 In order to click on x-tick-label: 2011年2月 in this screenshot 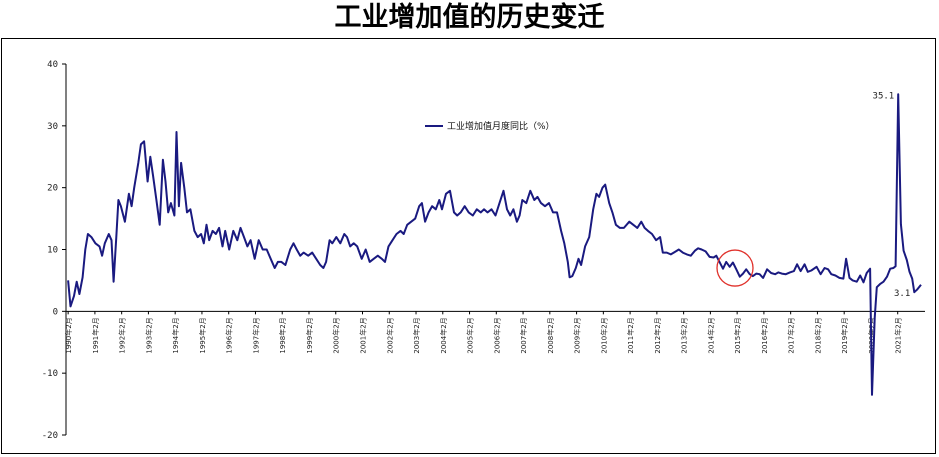, I will do `click(630, 335)`.